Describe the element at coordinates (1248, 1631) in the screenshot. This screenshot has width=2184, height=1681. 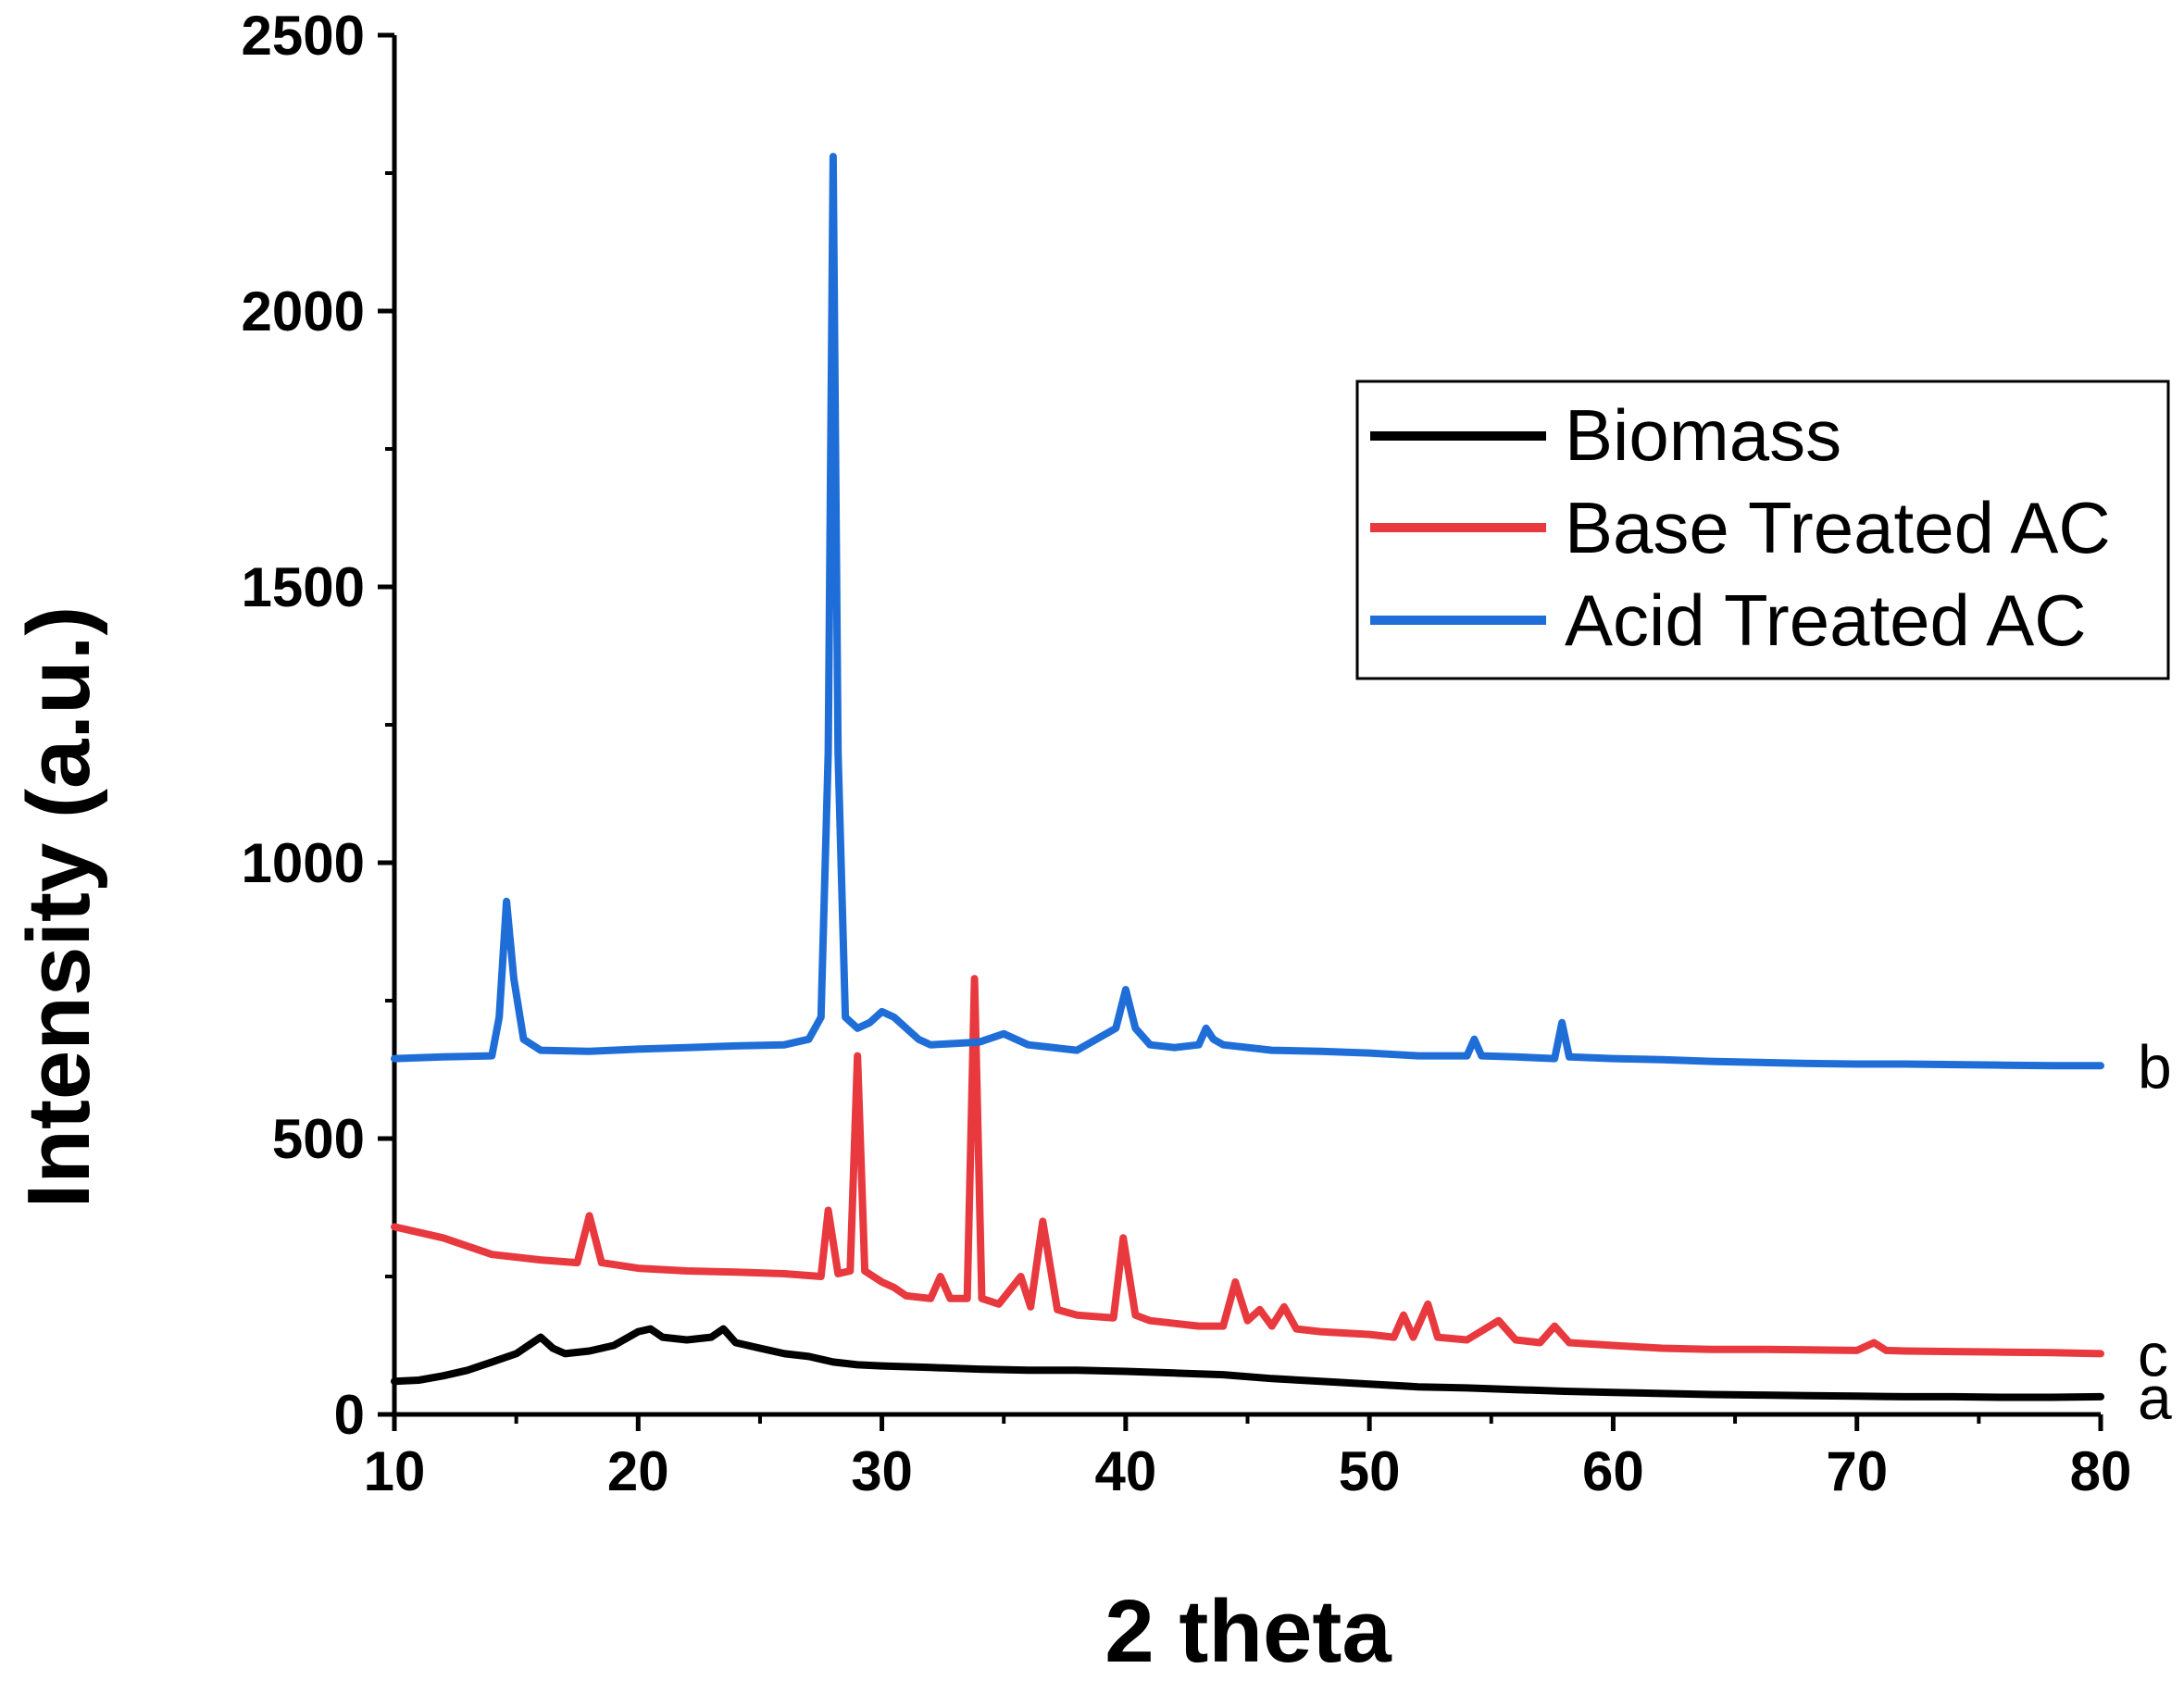
I see `x-axis-title: 2 theta` at that location.